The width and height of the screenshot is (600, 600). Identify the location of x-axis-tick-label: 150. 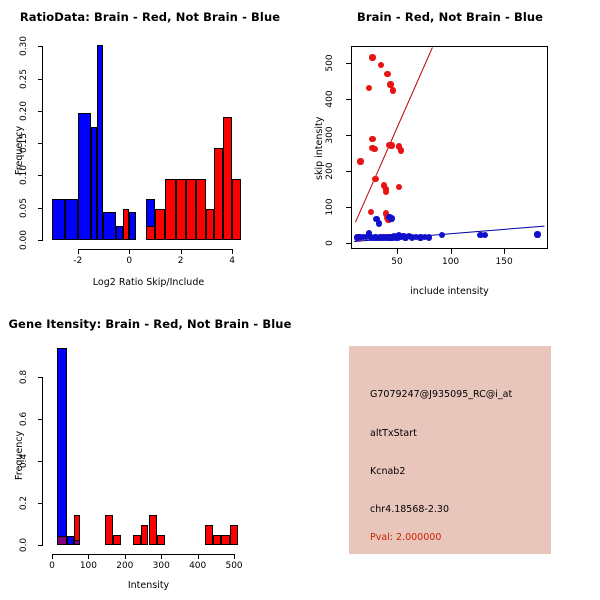
(504, 262).